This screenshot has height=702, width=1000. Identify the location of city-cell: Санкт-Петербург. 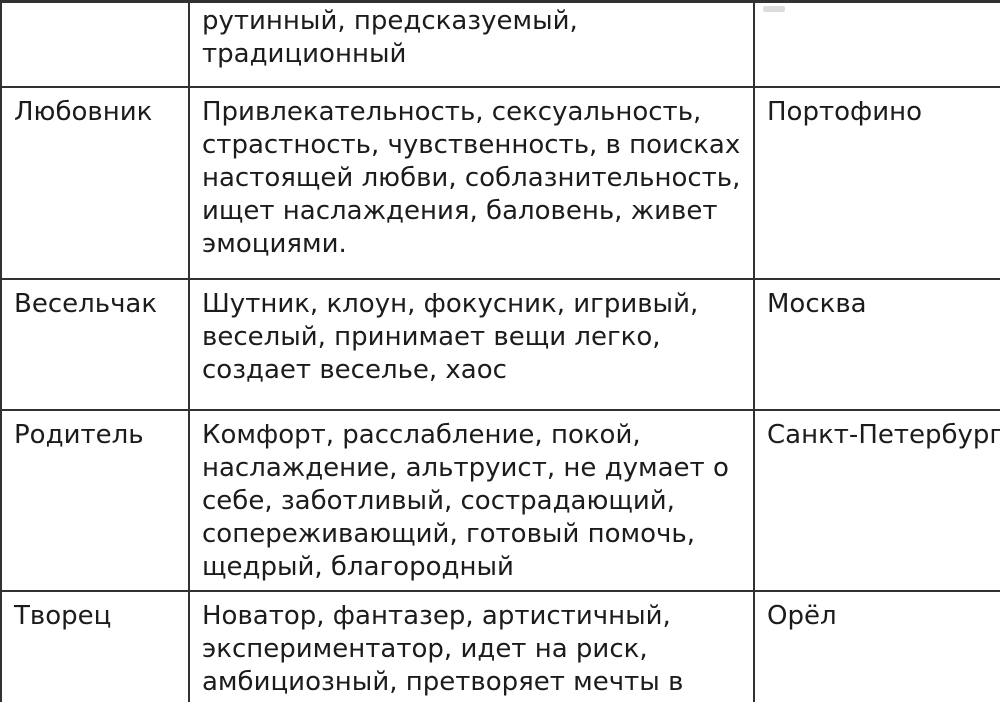
(876, 500).